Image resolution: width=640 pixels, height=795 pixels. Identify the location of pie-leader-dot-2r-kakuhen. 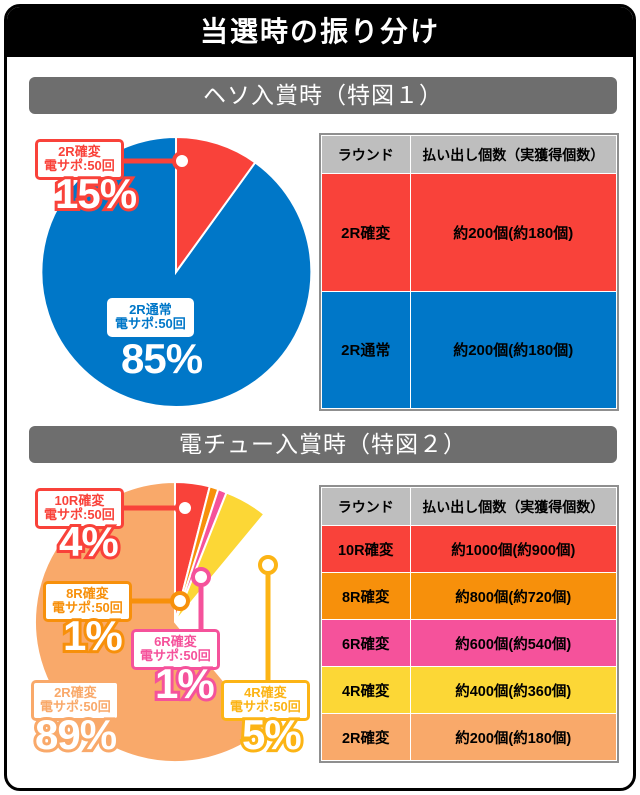
(182, 161).